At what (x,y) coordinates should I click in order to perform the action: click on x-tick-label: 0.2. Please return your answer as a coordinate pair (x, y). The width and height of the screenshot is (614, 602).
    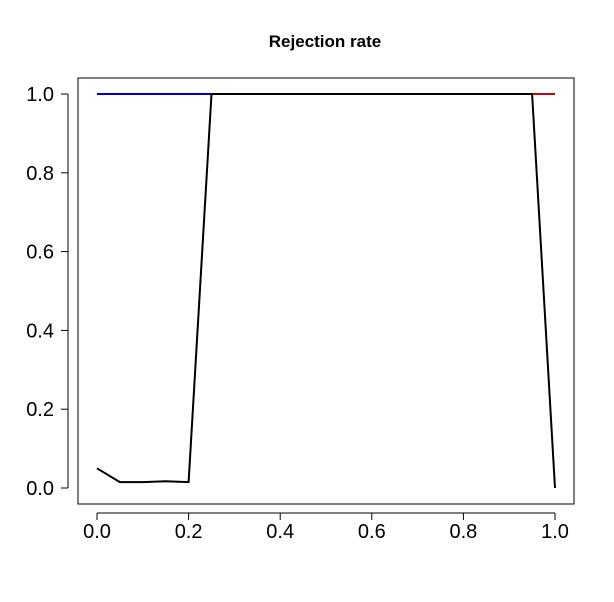
    Looking at the image, I should click on (189, 532).